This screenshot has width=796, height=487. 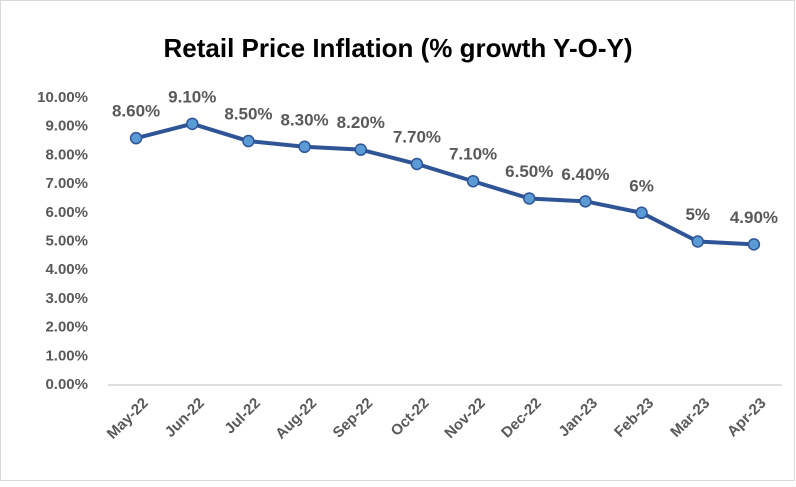 What do you see at coordinates (473, 154) in the screenshot?
I see `data-label: 7.10%` at bounding box center [473, 154].